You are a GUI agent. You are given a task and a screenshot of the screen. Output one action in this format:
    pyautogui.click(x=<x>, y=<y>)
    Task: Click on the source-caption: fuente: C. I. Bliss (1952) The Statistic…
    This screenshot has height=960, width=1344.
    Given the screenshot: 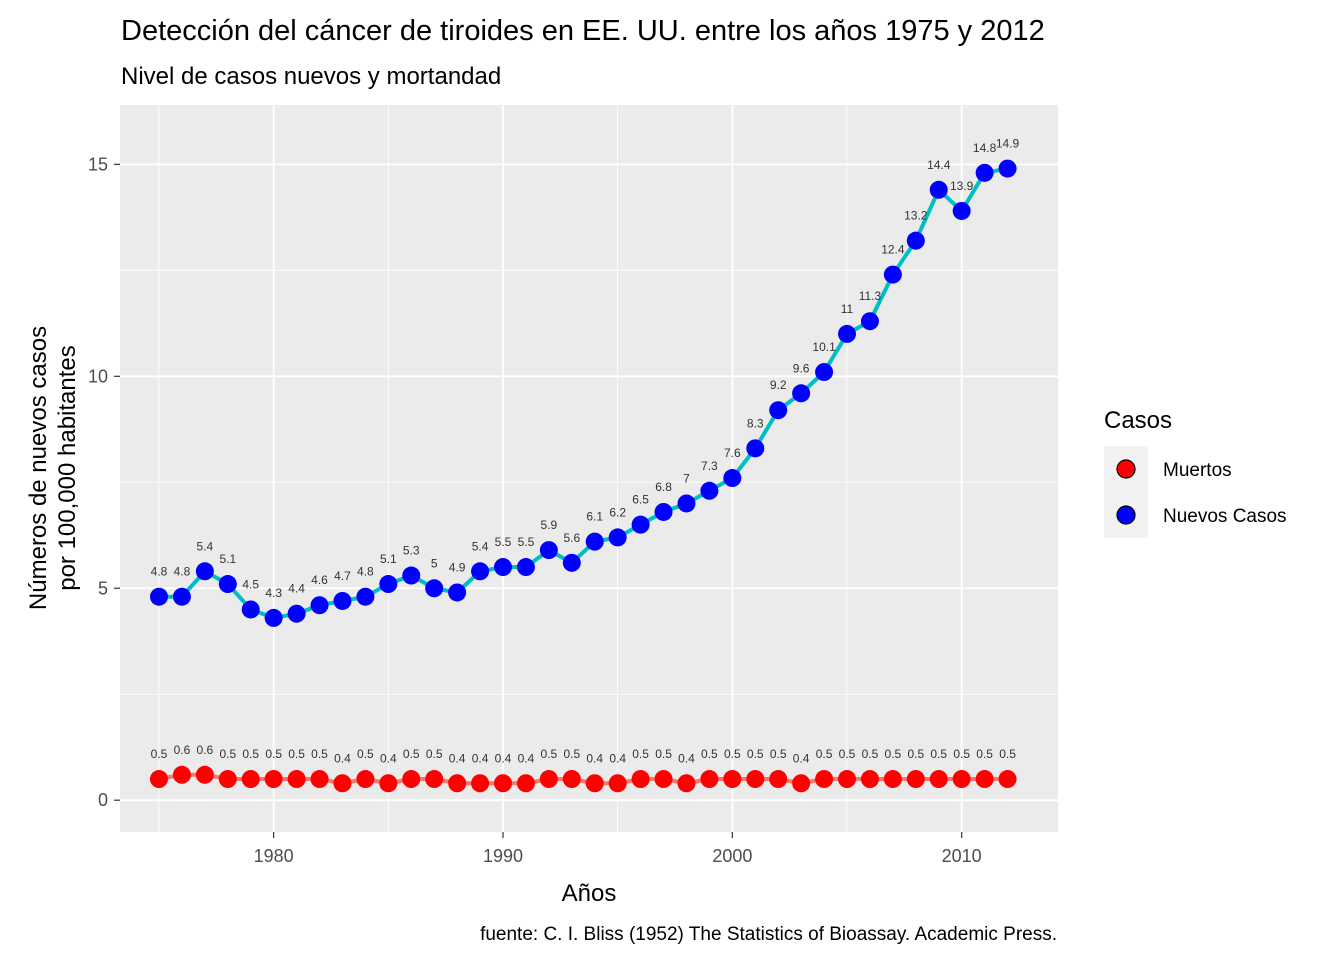 What is the action you would take?
    pyautogui.click(x=768, y=934)
    